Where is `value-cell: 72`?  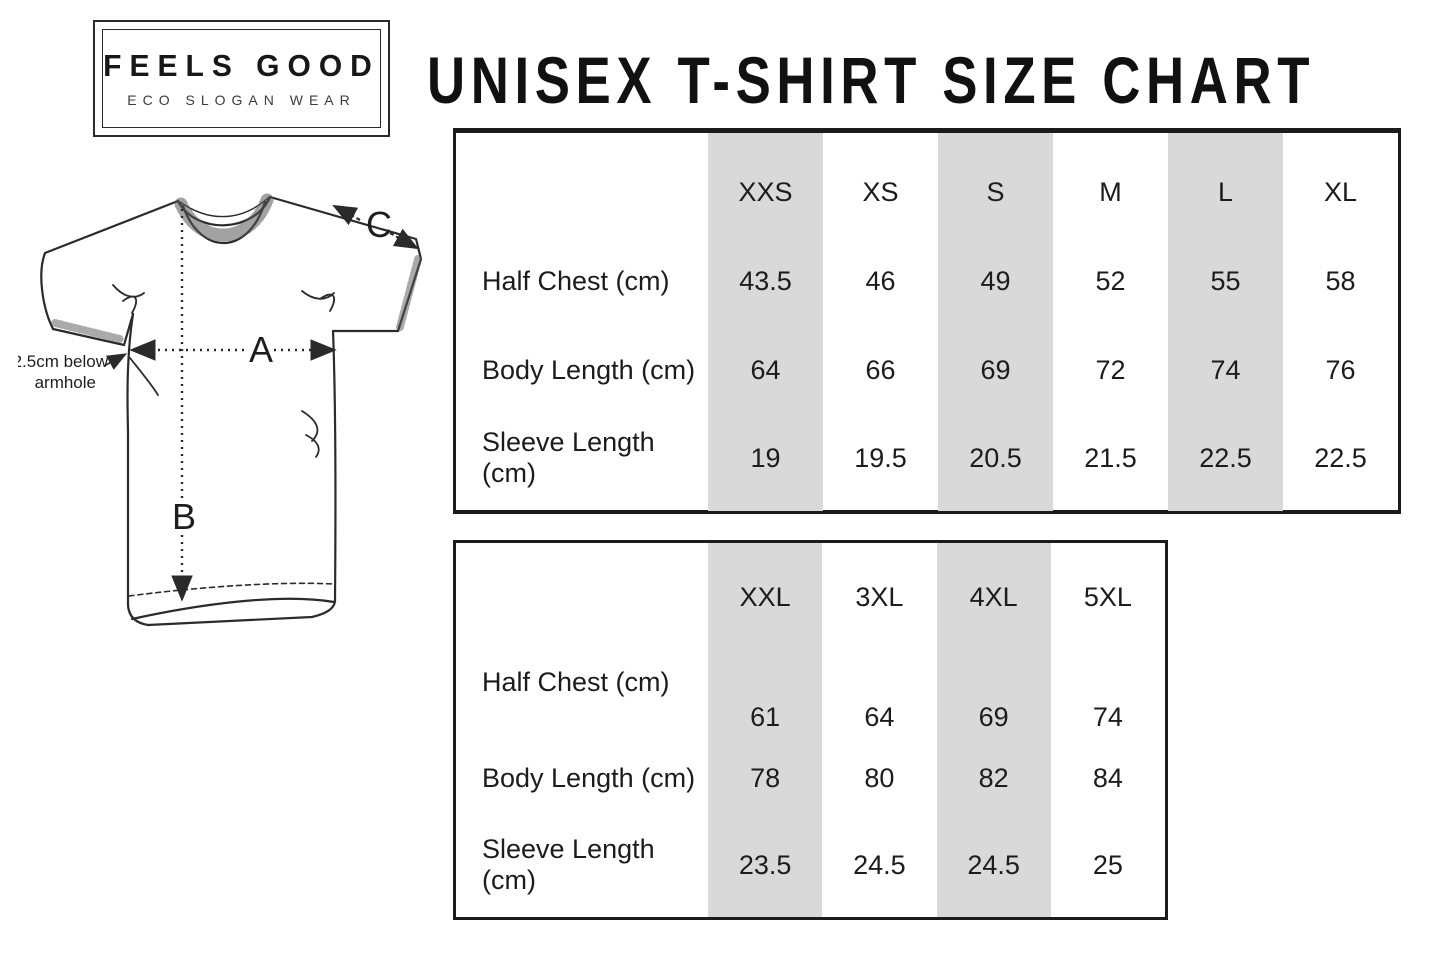
value-cell: 72 is located at coordinates (1110, 370).